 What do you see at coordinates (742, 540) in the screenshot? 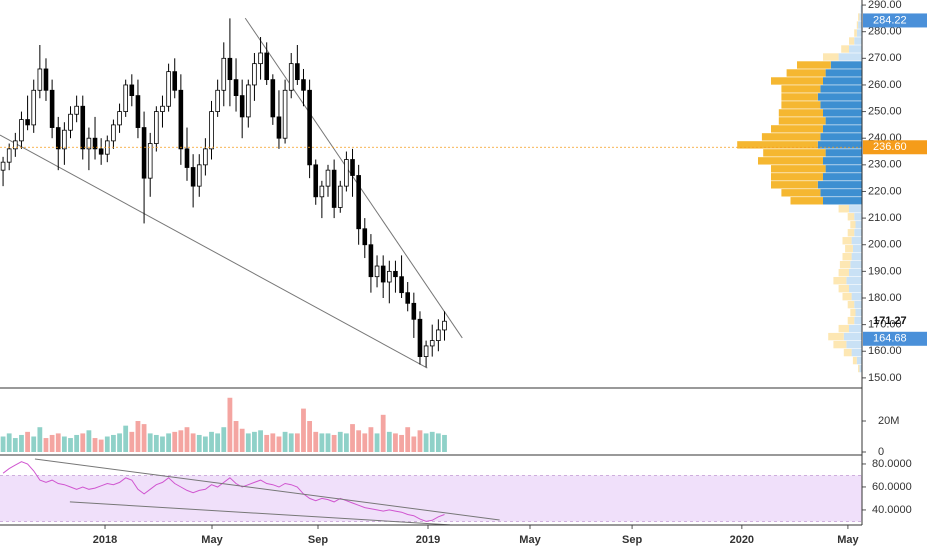
I see `x-tick-label: 2020` at bounding box center [742, 540].